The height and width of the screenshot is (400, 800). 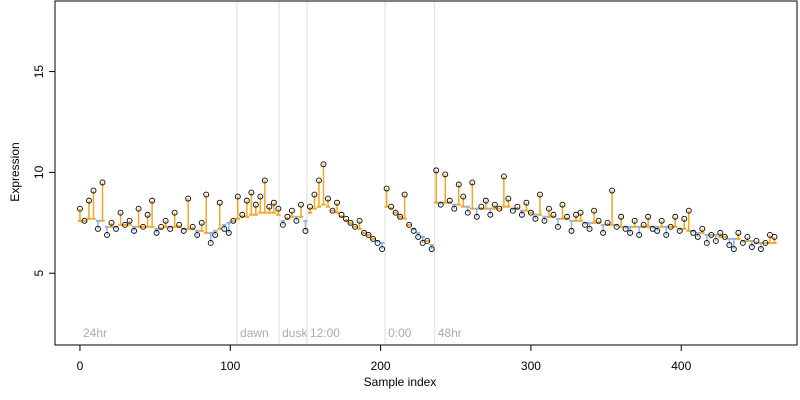 I want to click on annotation: 48hr, so click(x=450, y=333).